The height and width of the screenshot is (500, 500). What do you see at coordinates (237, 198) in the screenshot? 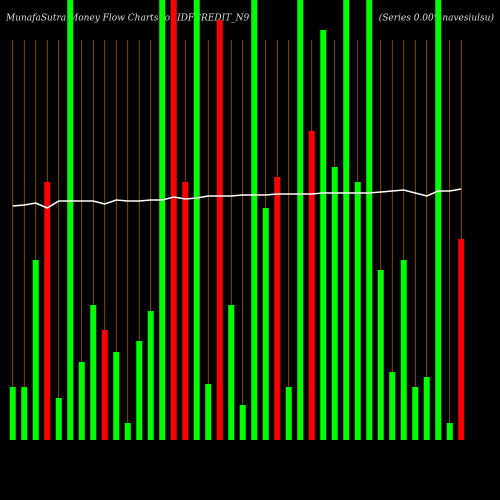
I see `line` at bounding box center [237, 198].